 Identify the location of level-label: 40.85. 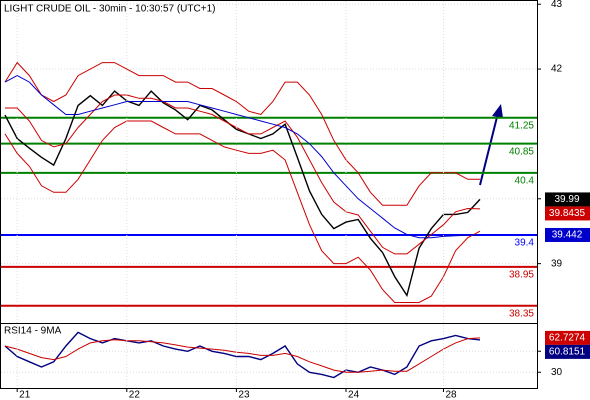
(521, 151).